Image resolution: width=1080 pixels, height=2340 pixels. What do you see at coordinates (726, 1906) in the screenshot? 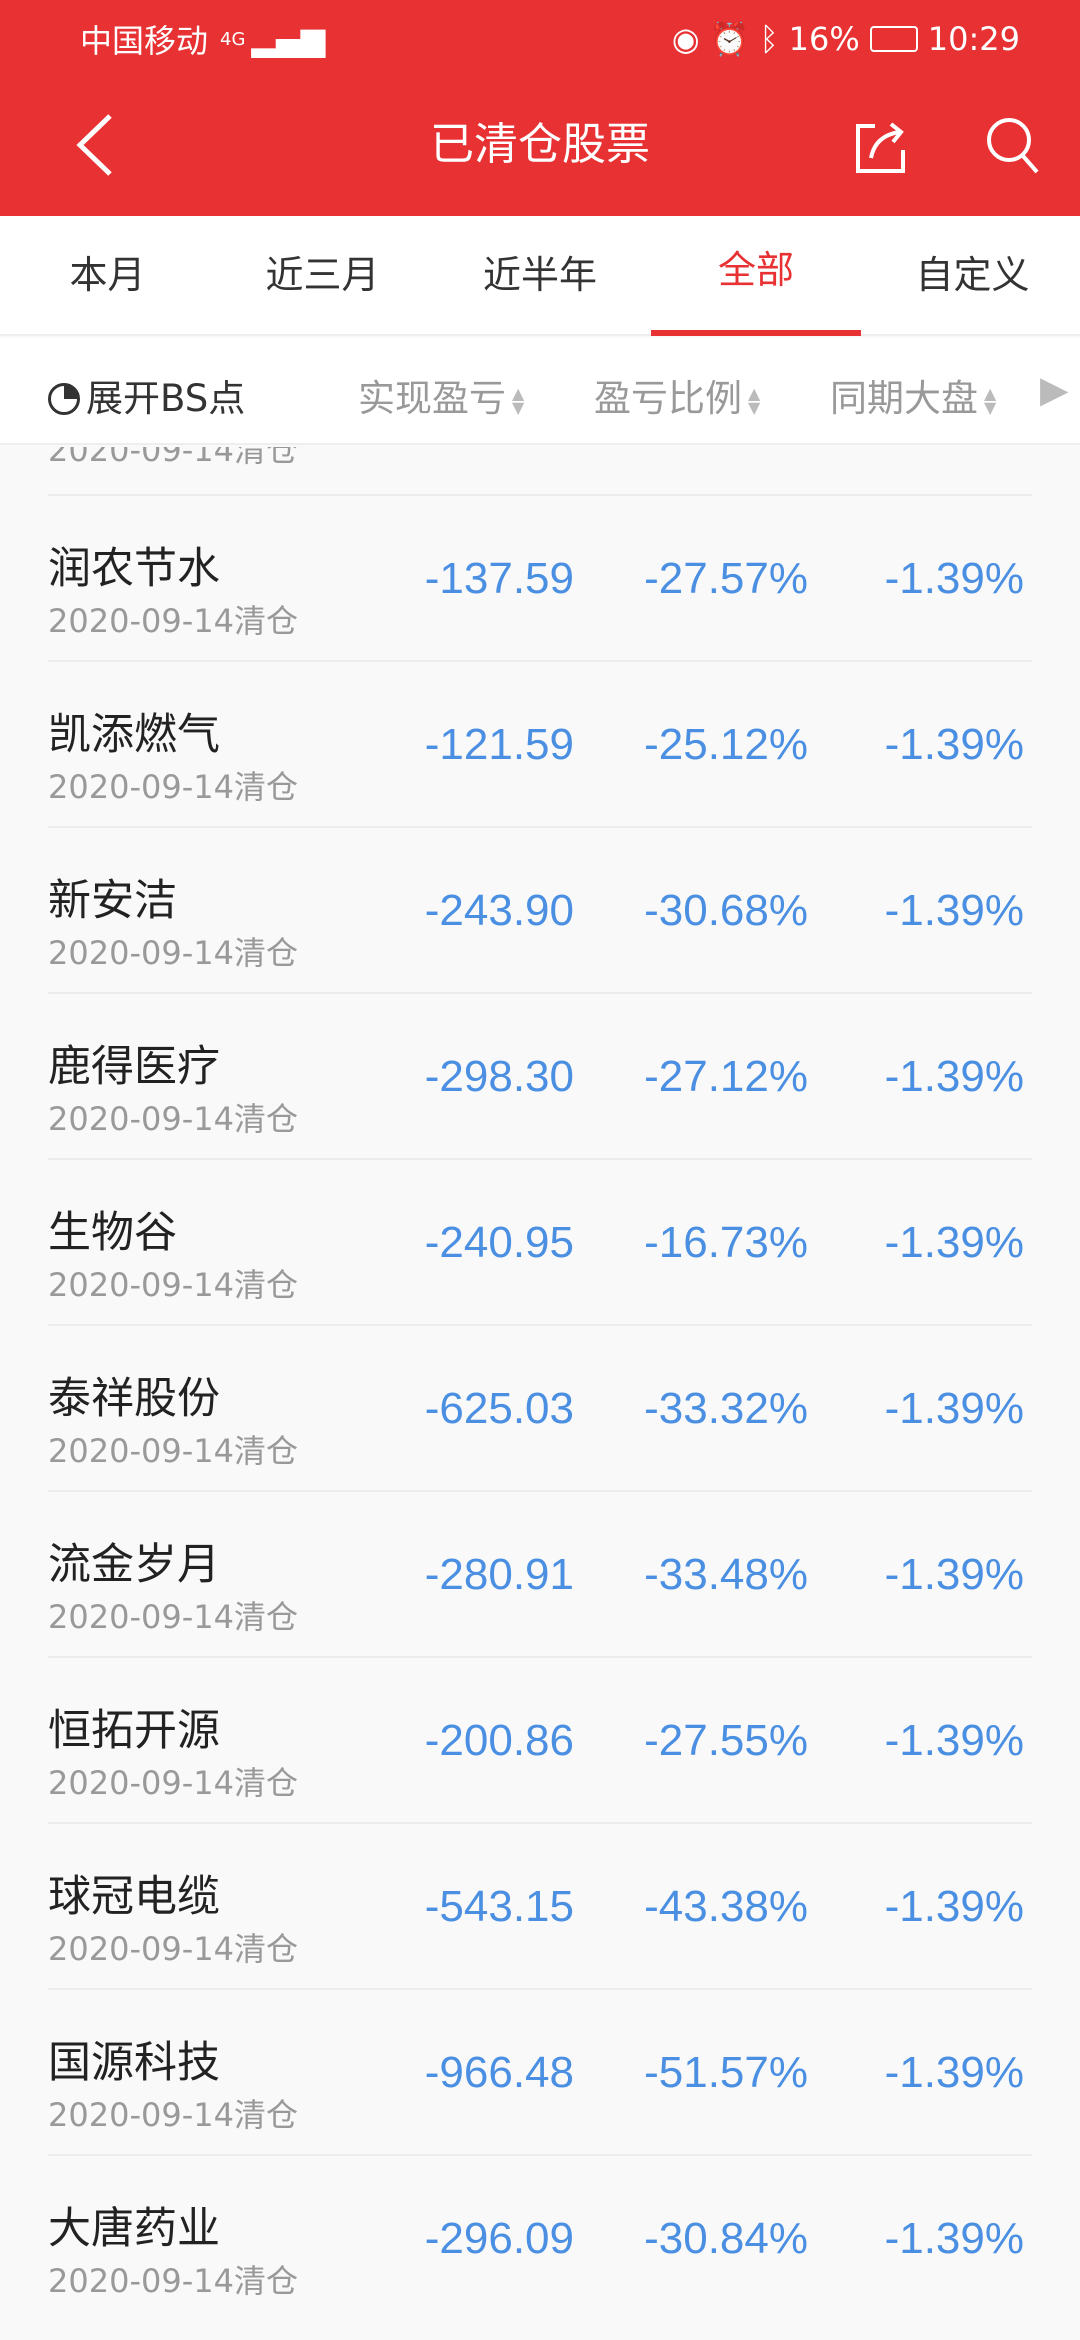
I see `pl-ratio: -43.38%` at bounding box center [726, 1906].